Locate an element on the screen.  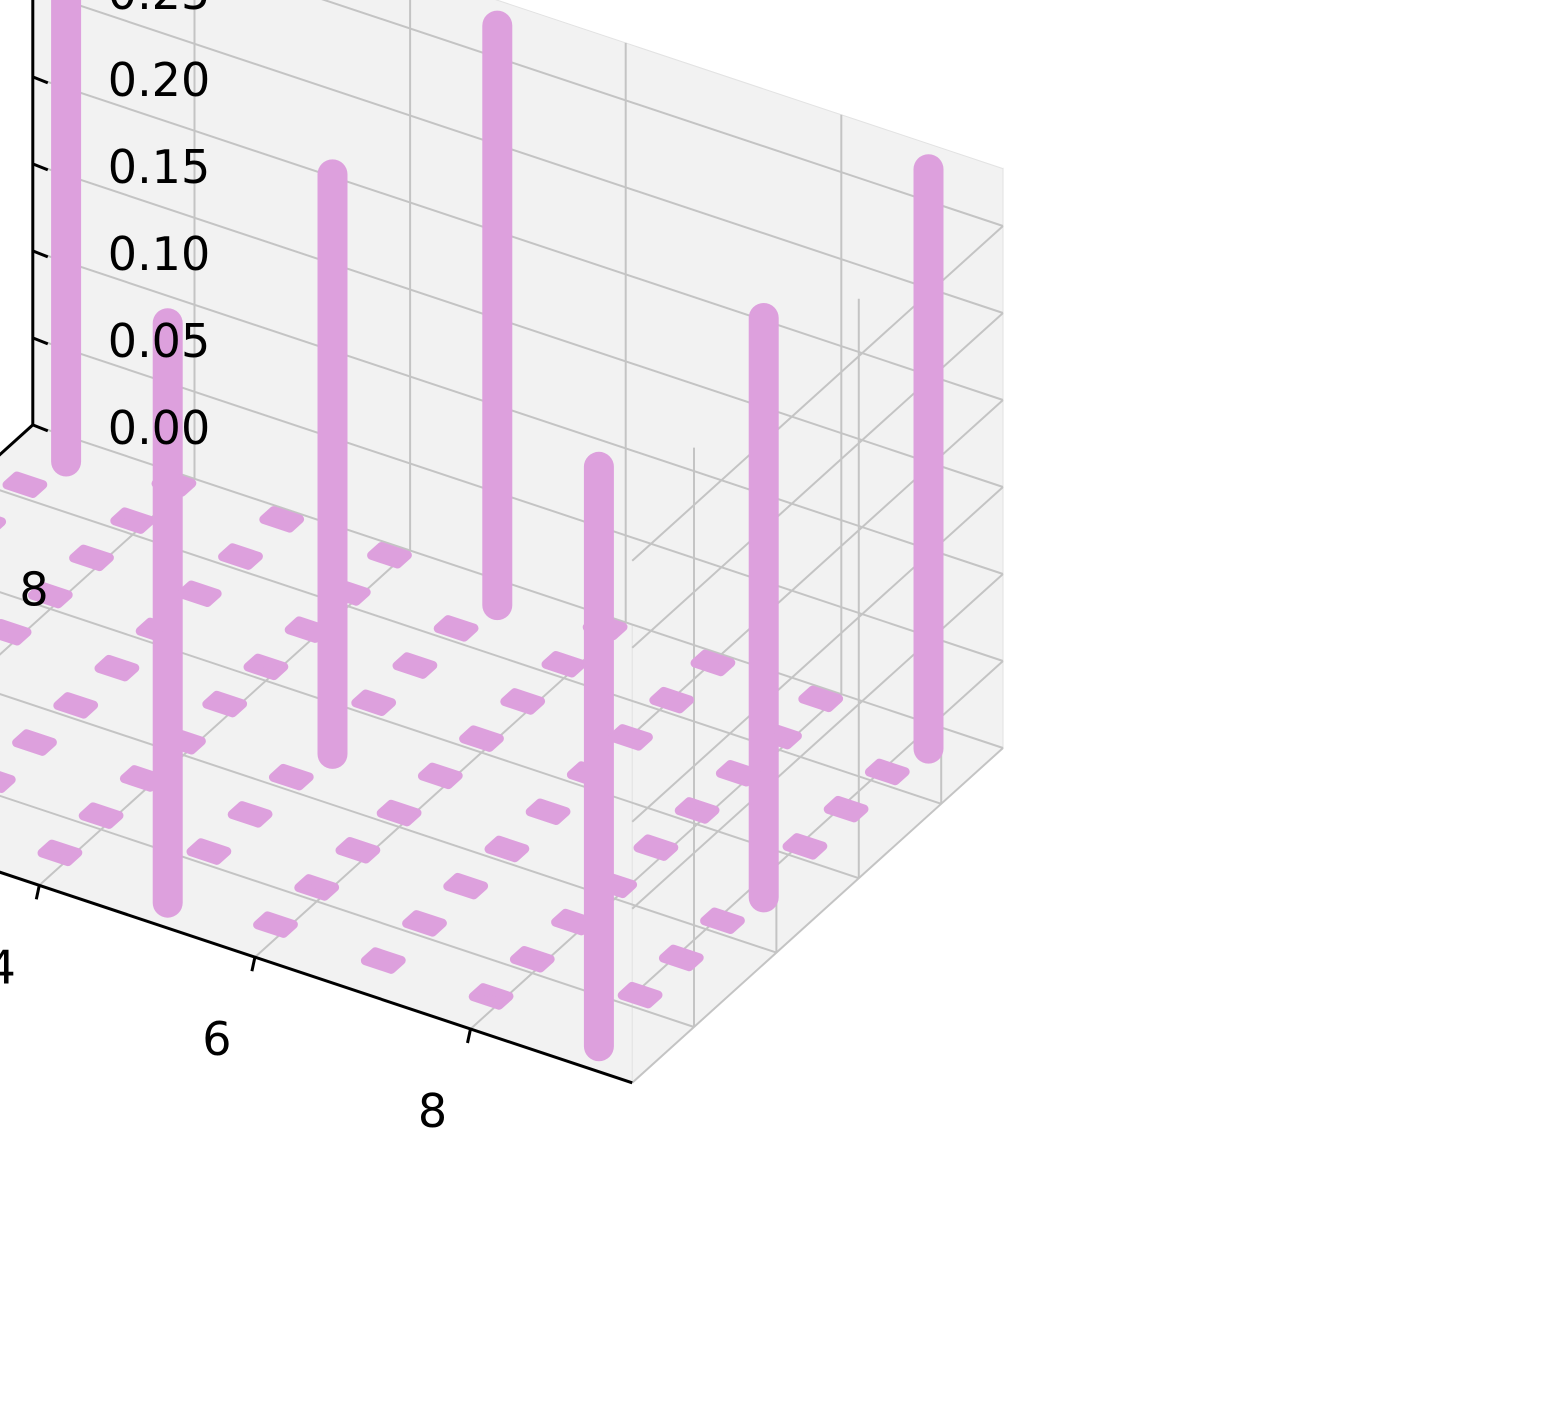
z-gridline-left is located at coordinates (817, 915).